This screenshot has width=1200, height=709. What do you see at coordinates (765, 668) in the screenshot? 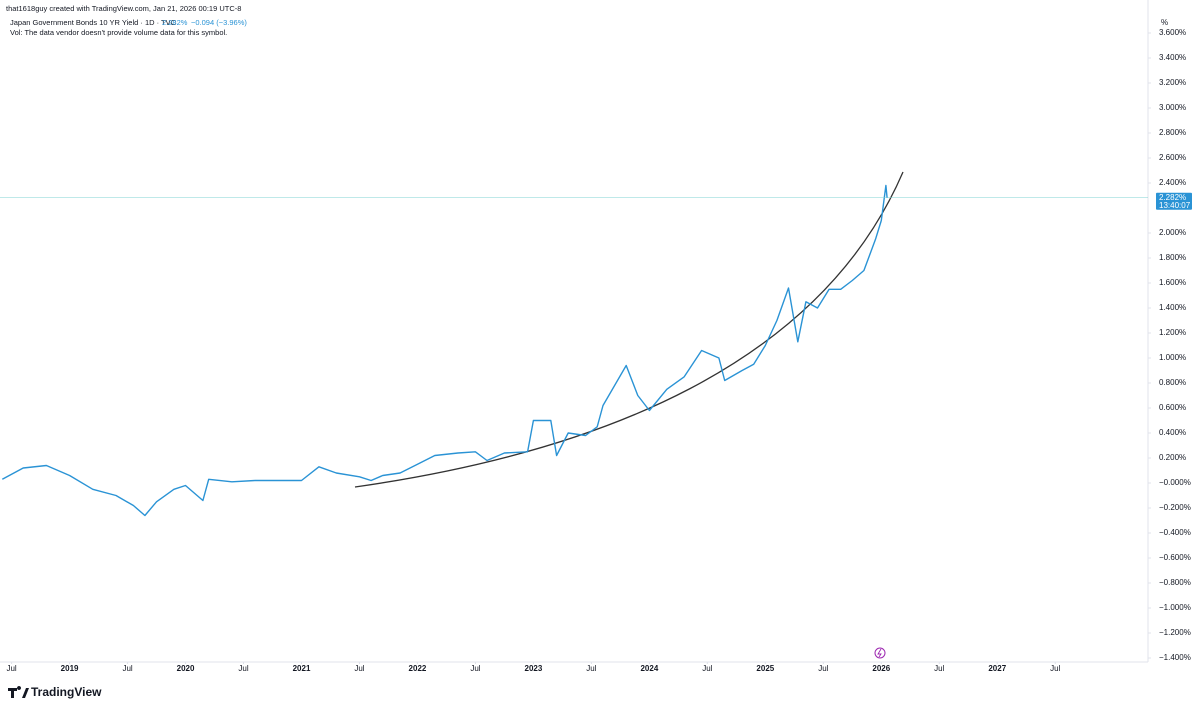
I see `x-tick-label: 2025` at bounding box center [765, 668].